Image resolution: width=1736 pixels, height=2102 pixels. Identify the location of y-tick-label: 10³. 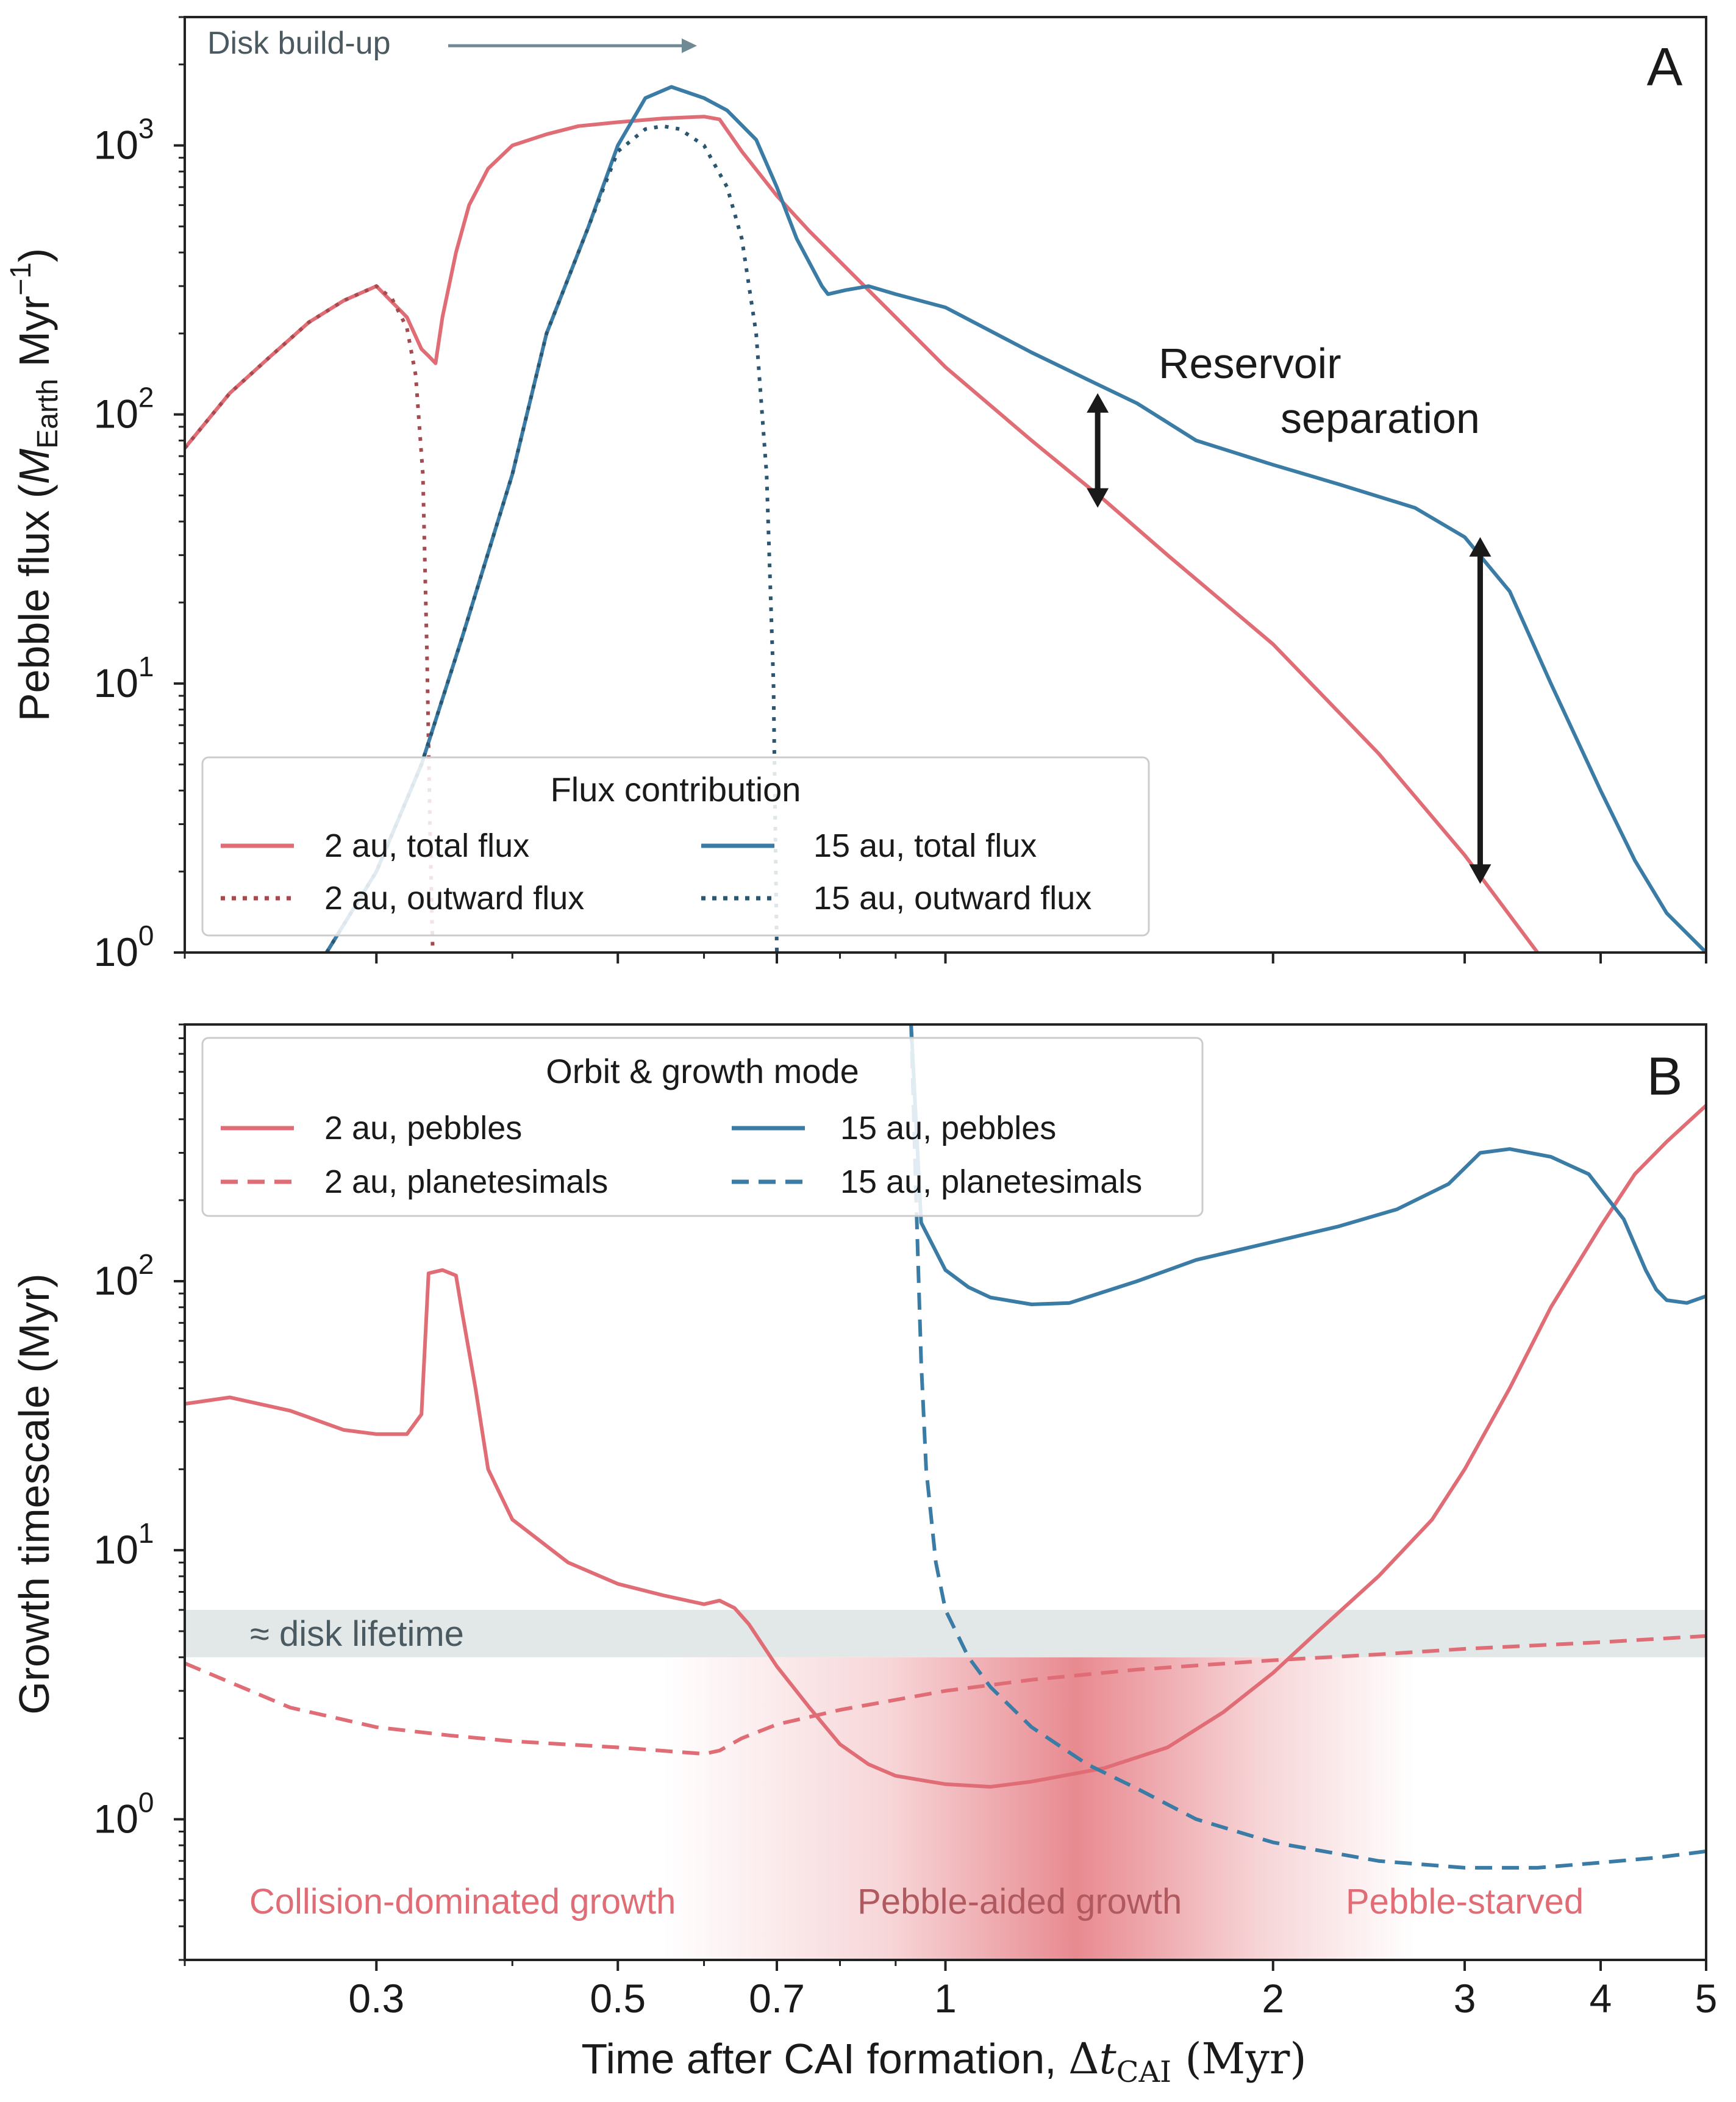
(124, 139).